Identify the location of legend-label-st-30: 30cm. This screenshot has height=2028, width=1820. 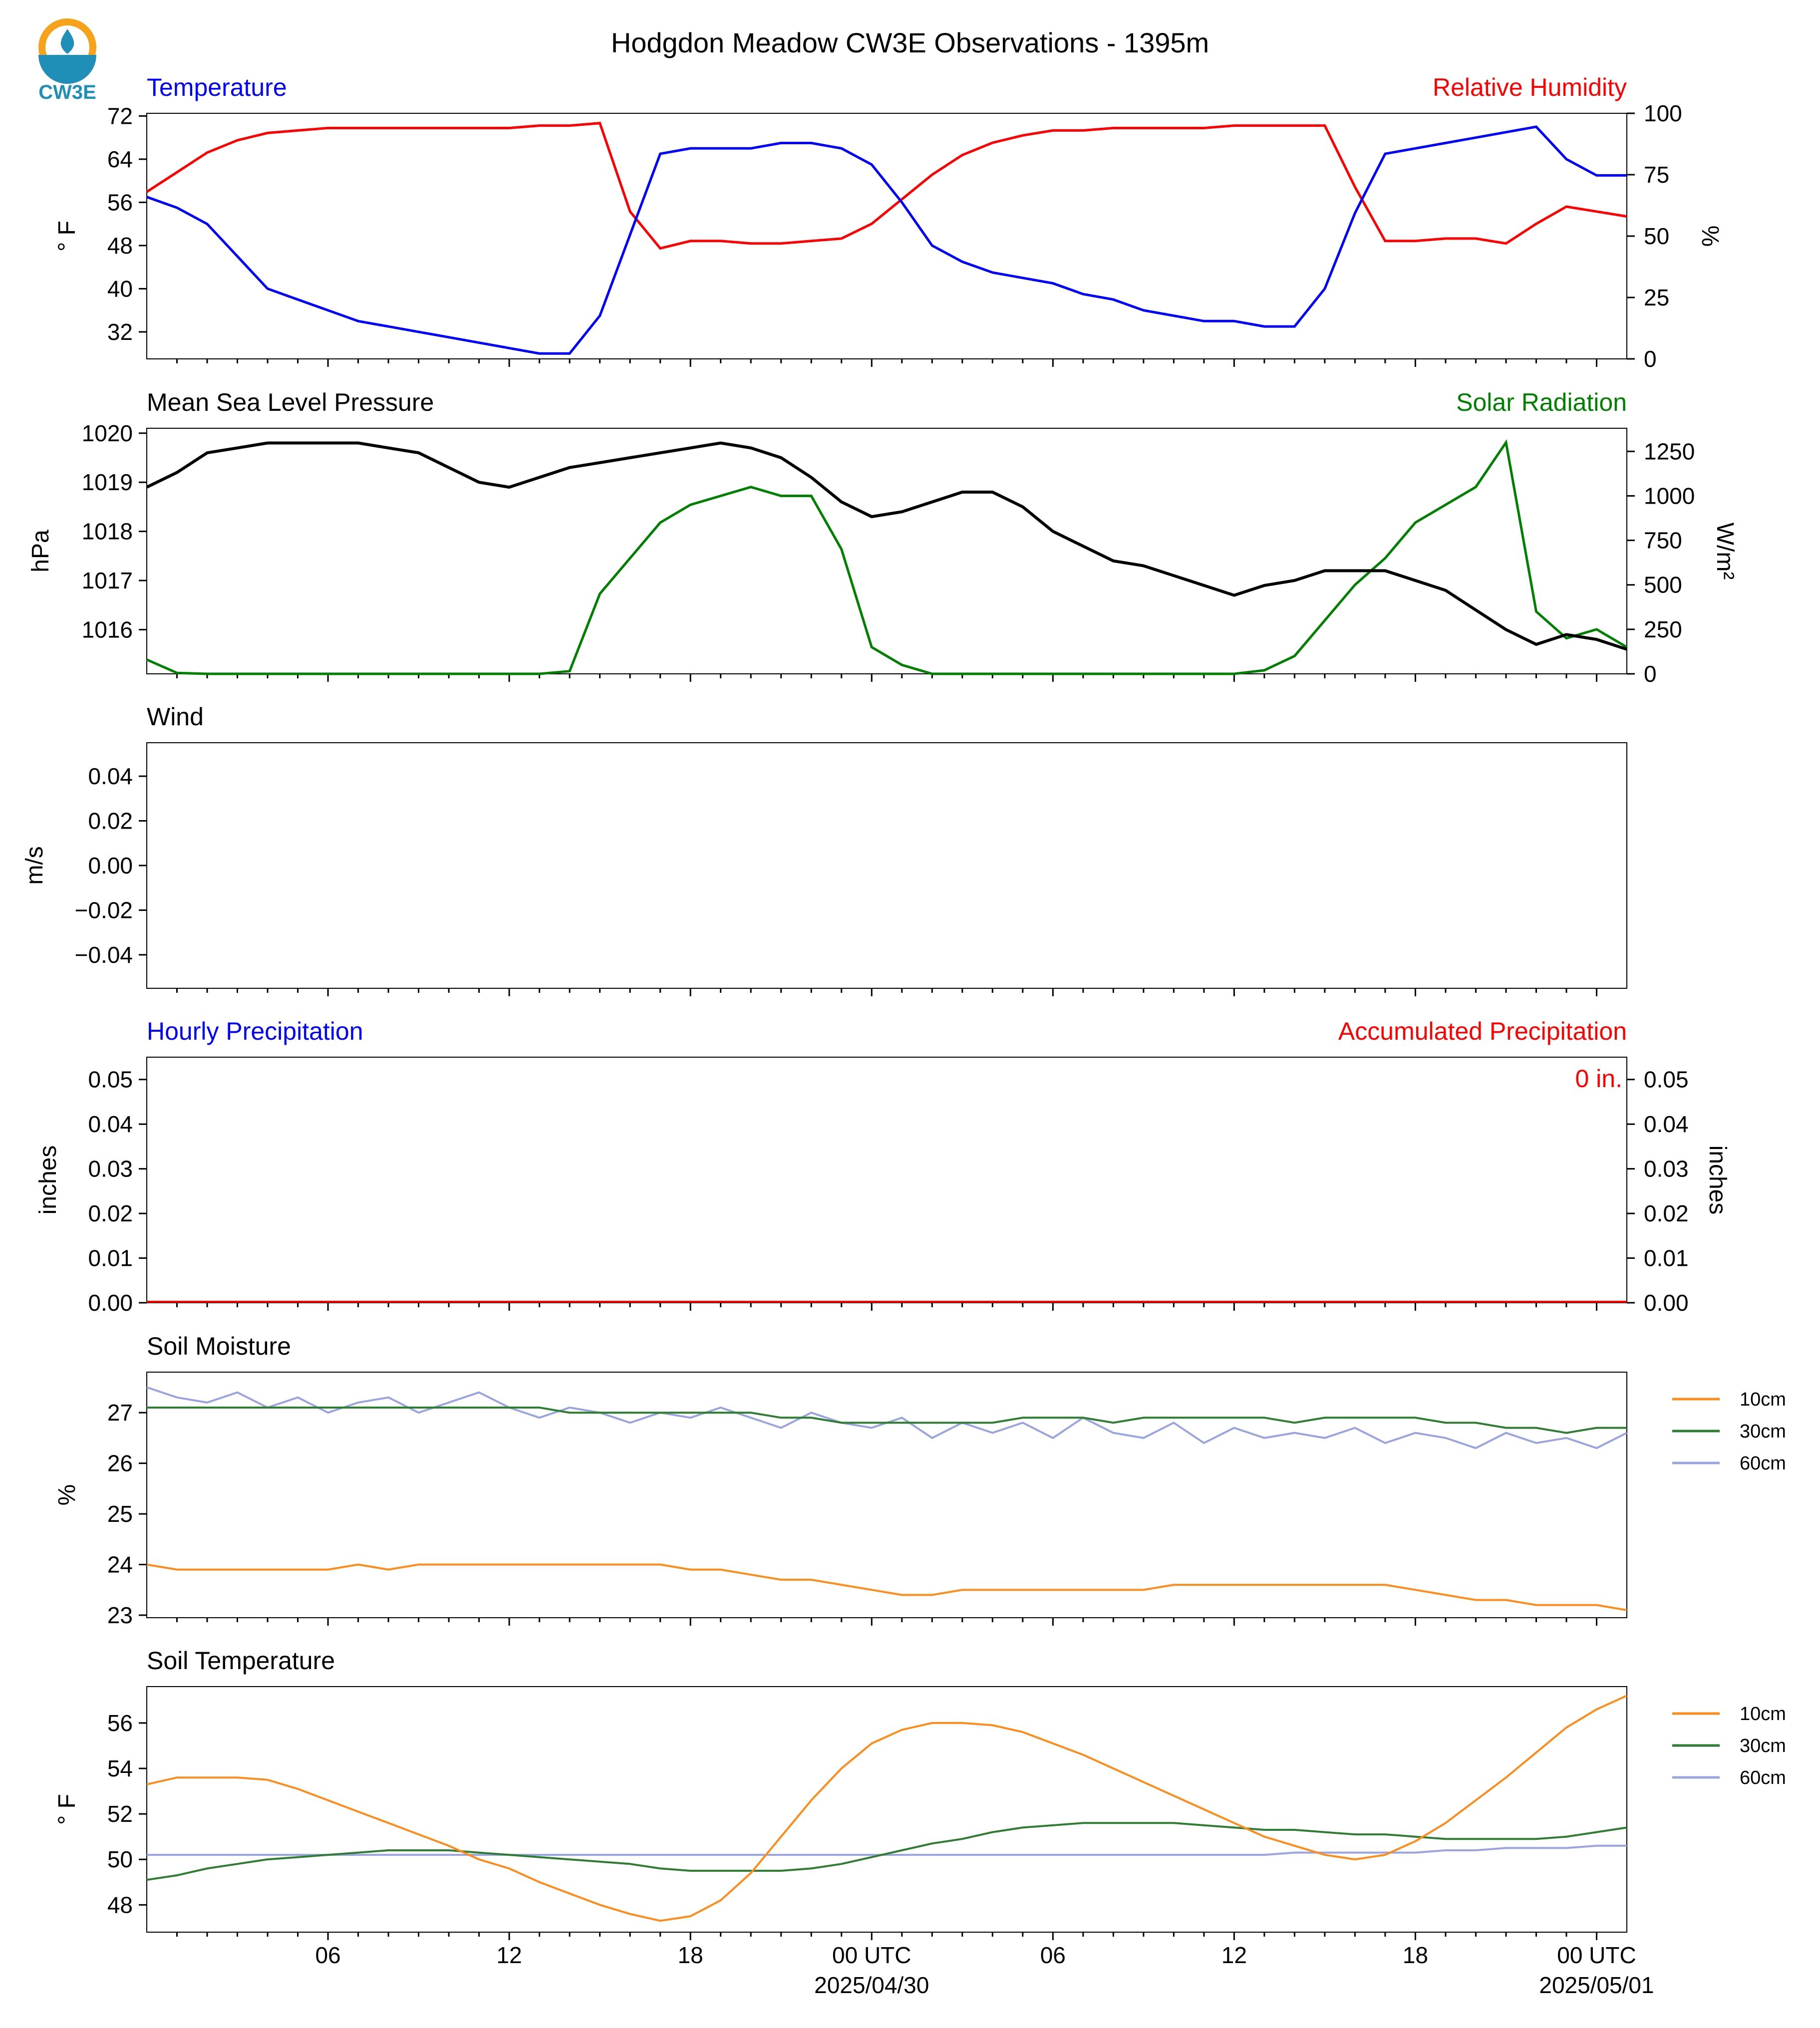
(1763, 1746).